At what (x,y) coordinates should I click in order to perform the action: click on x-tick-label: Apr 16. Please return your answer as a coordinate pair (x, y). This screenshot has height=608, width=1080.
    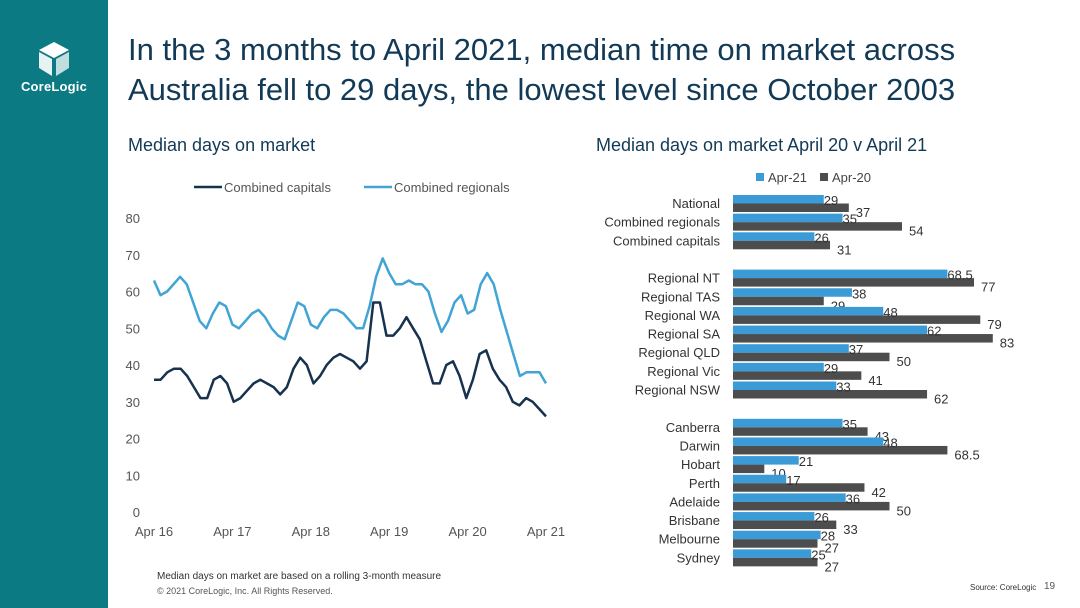
    Looking at the image, I should click on (154, 531).